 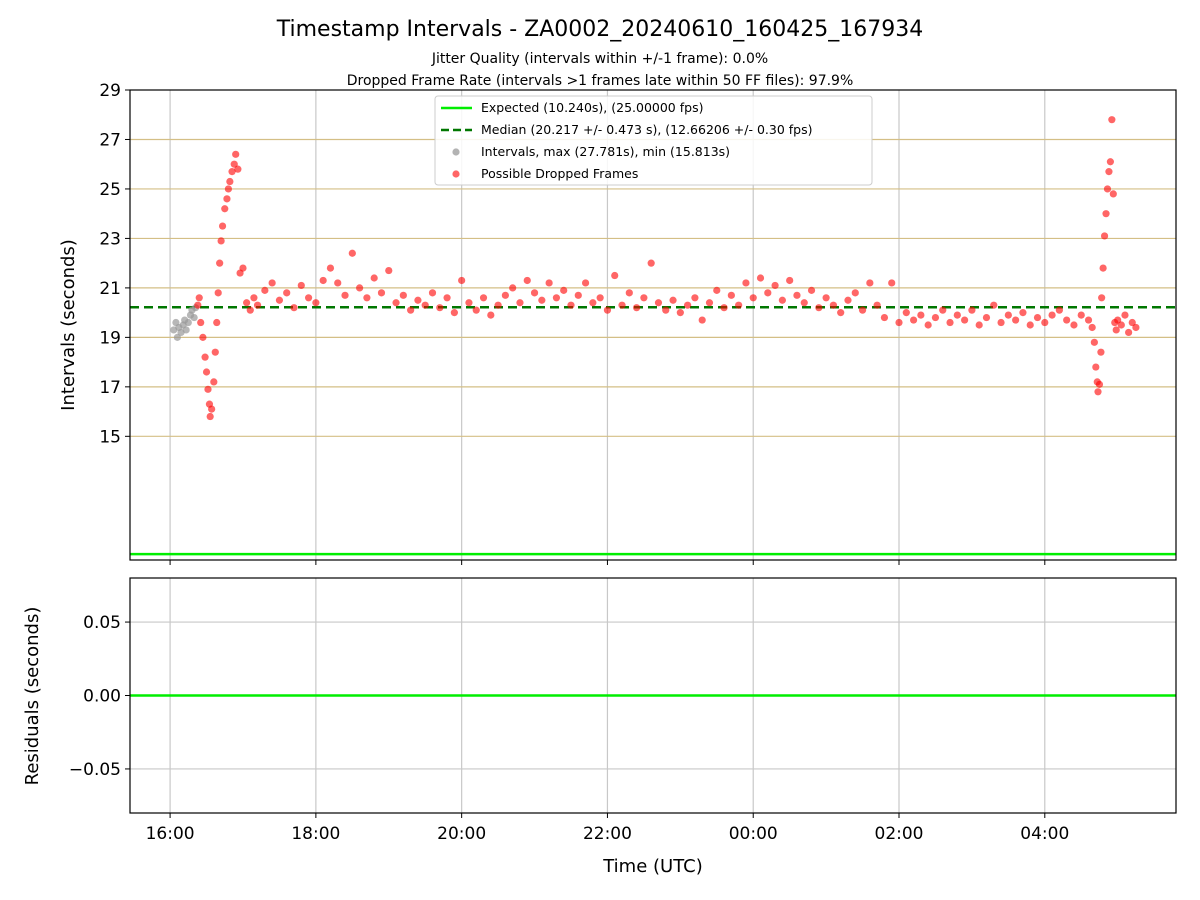 What do you see at coordinates (102, 623) in the screenshot?
I see `bottom-y-tick-label-0: 0.05` at bounding box center [102, 623].